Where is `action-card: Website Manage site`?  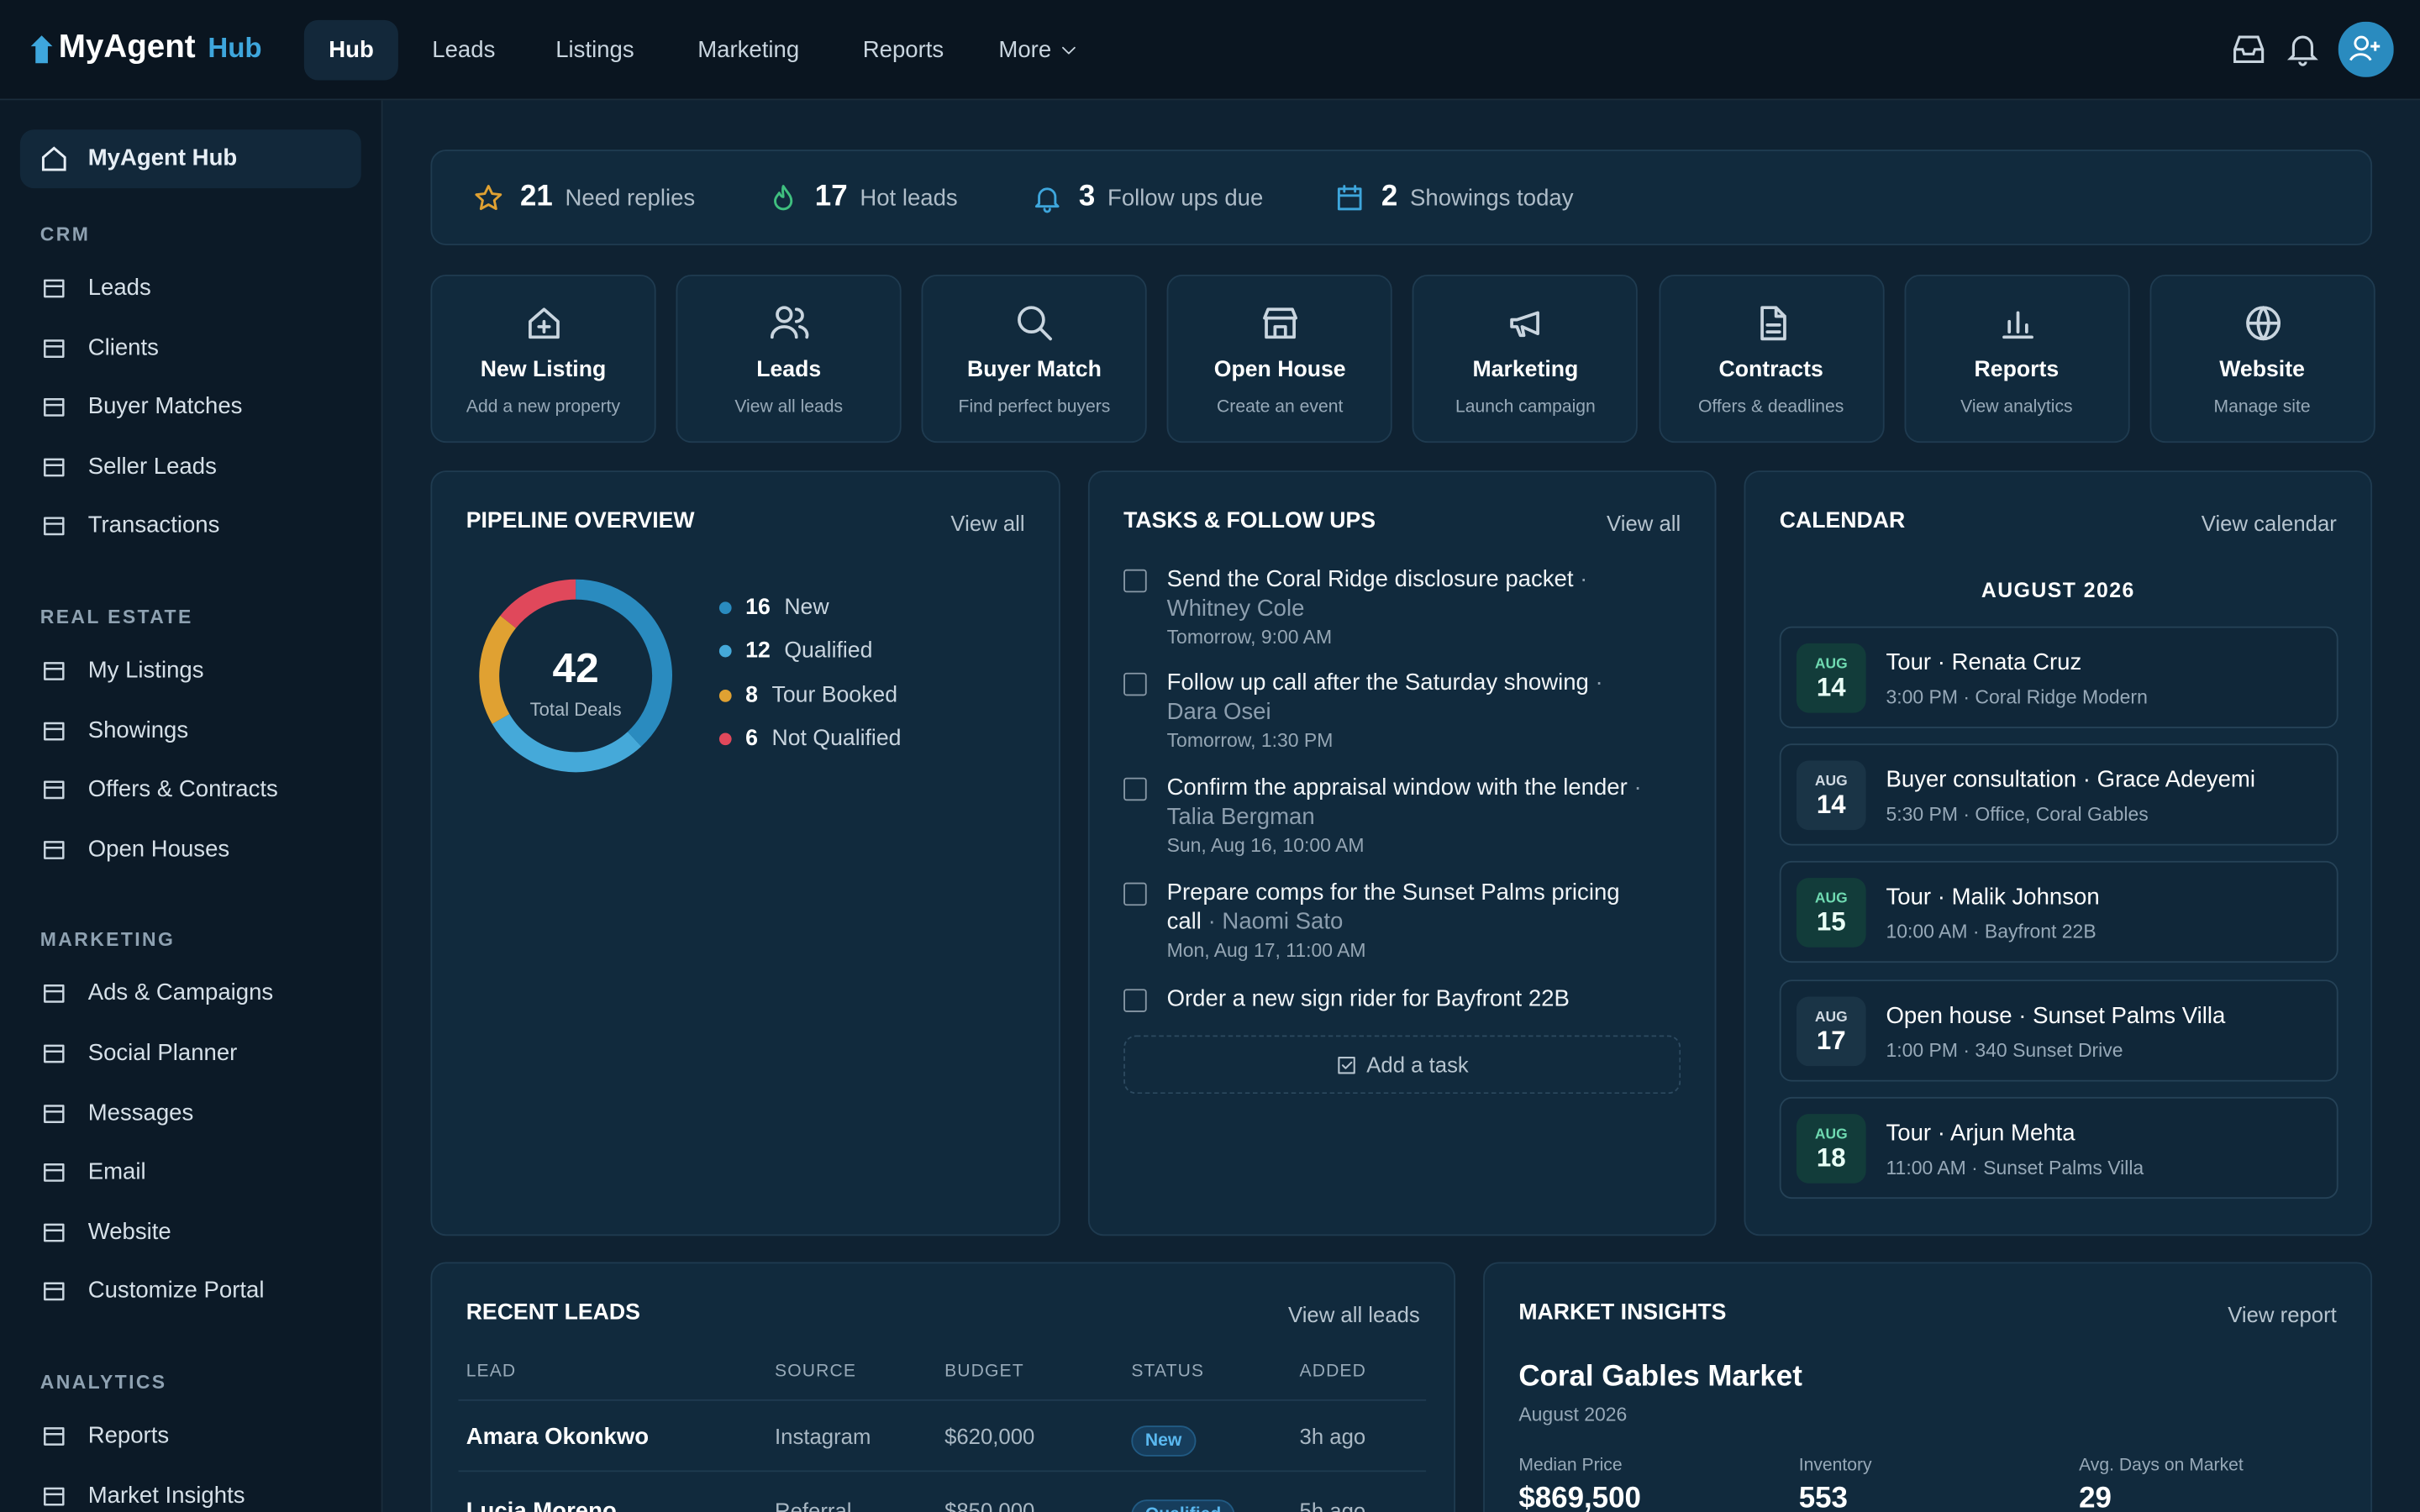
action-card: Website Manage site is located at coordinates (2262, 359).